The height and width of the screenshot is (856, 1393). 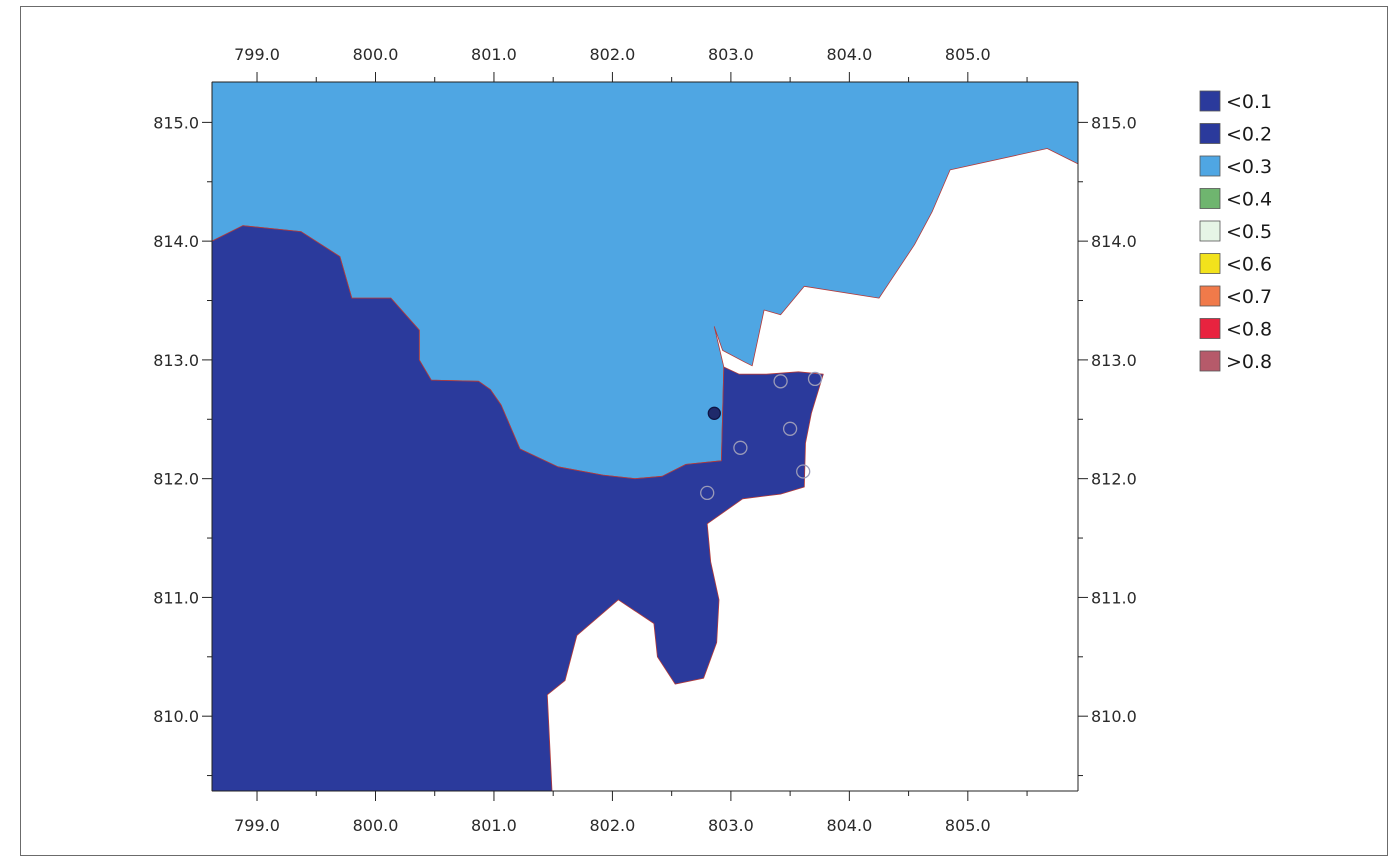 I want to click on legend-label: <0.6, so click(x=1249, y=265).